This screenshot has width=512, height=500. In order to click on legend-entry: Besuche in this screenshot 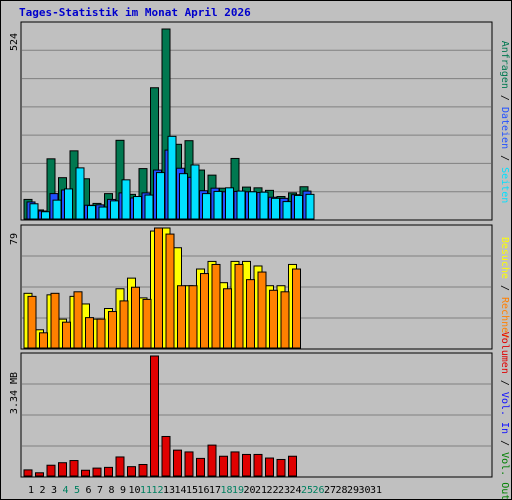, I will do `click(504, 258)`.